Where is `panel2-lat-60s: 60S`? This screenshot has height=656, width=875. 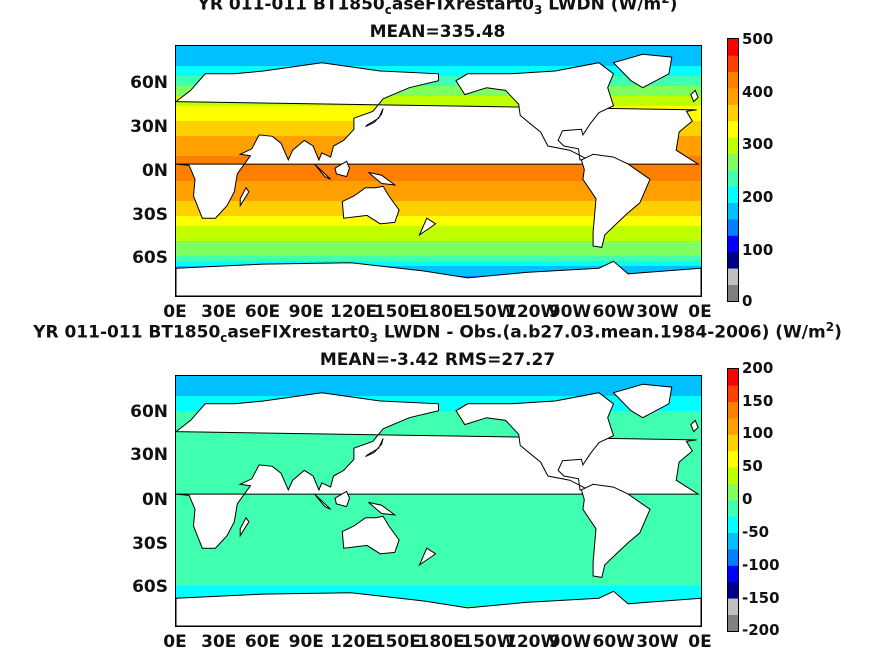
panel2-lat-60s: 60S is located at coordinates (150, 587).